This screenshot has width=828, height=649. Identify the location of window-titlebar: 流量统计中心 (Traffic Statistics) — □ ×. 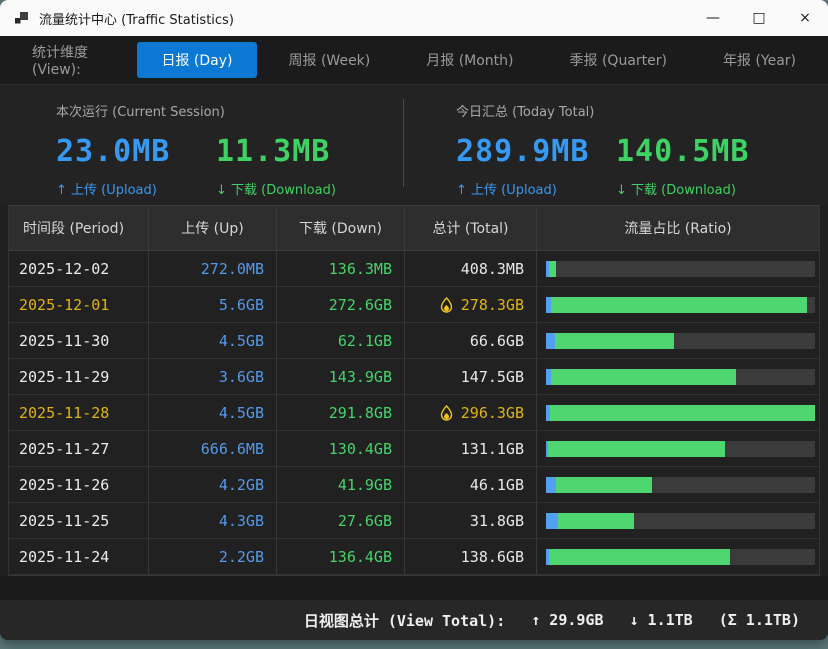
(414, 18).